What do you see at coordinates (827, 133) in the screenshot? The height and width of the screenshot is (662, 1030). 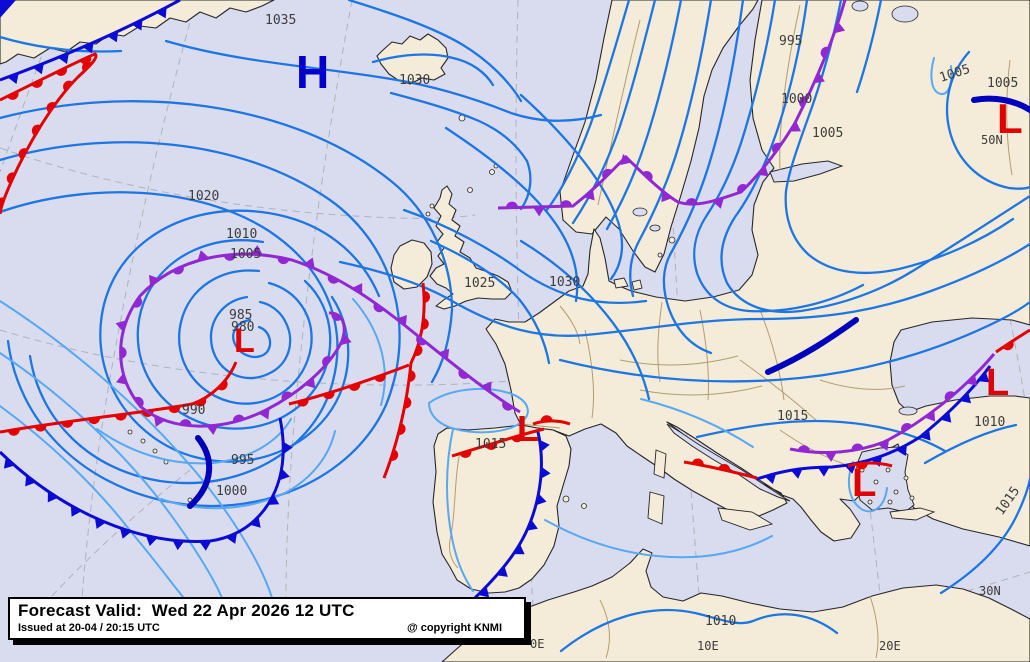 I see `pressure-label: 1005` at bounding box center [827, 133].